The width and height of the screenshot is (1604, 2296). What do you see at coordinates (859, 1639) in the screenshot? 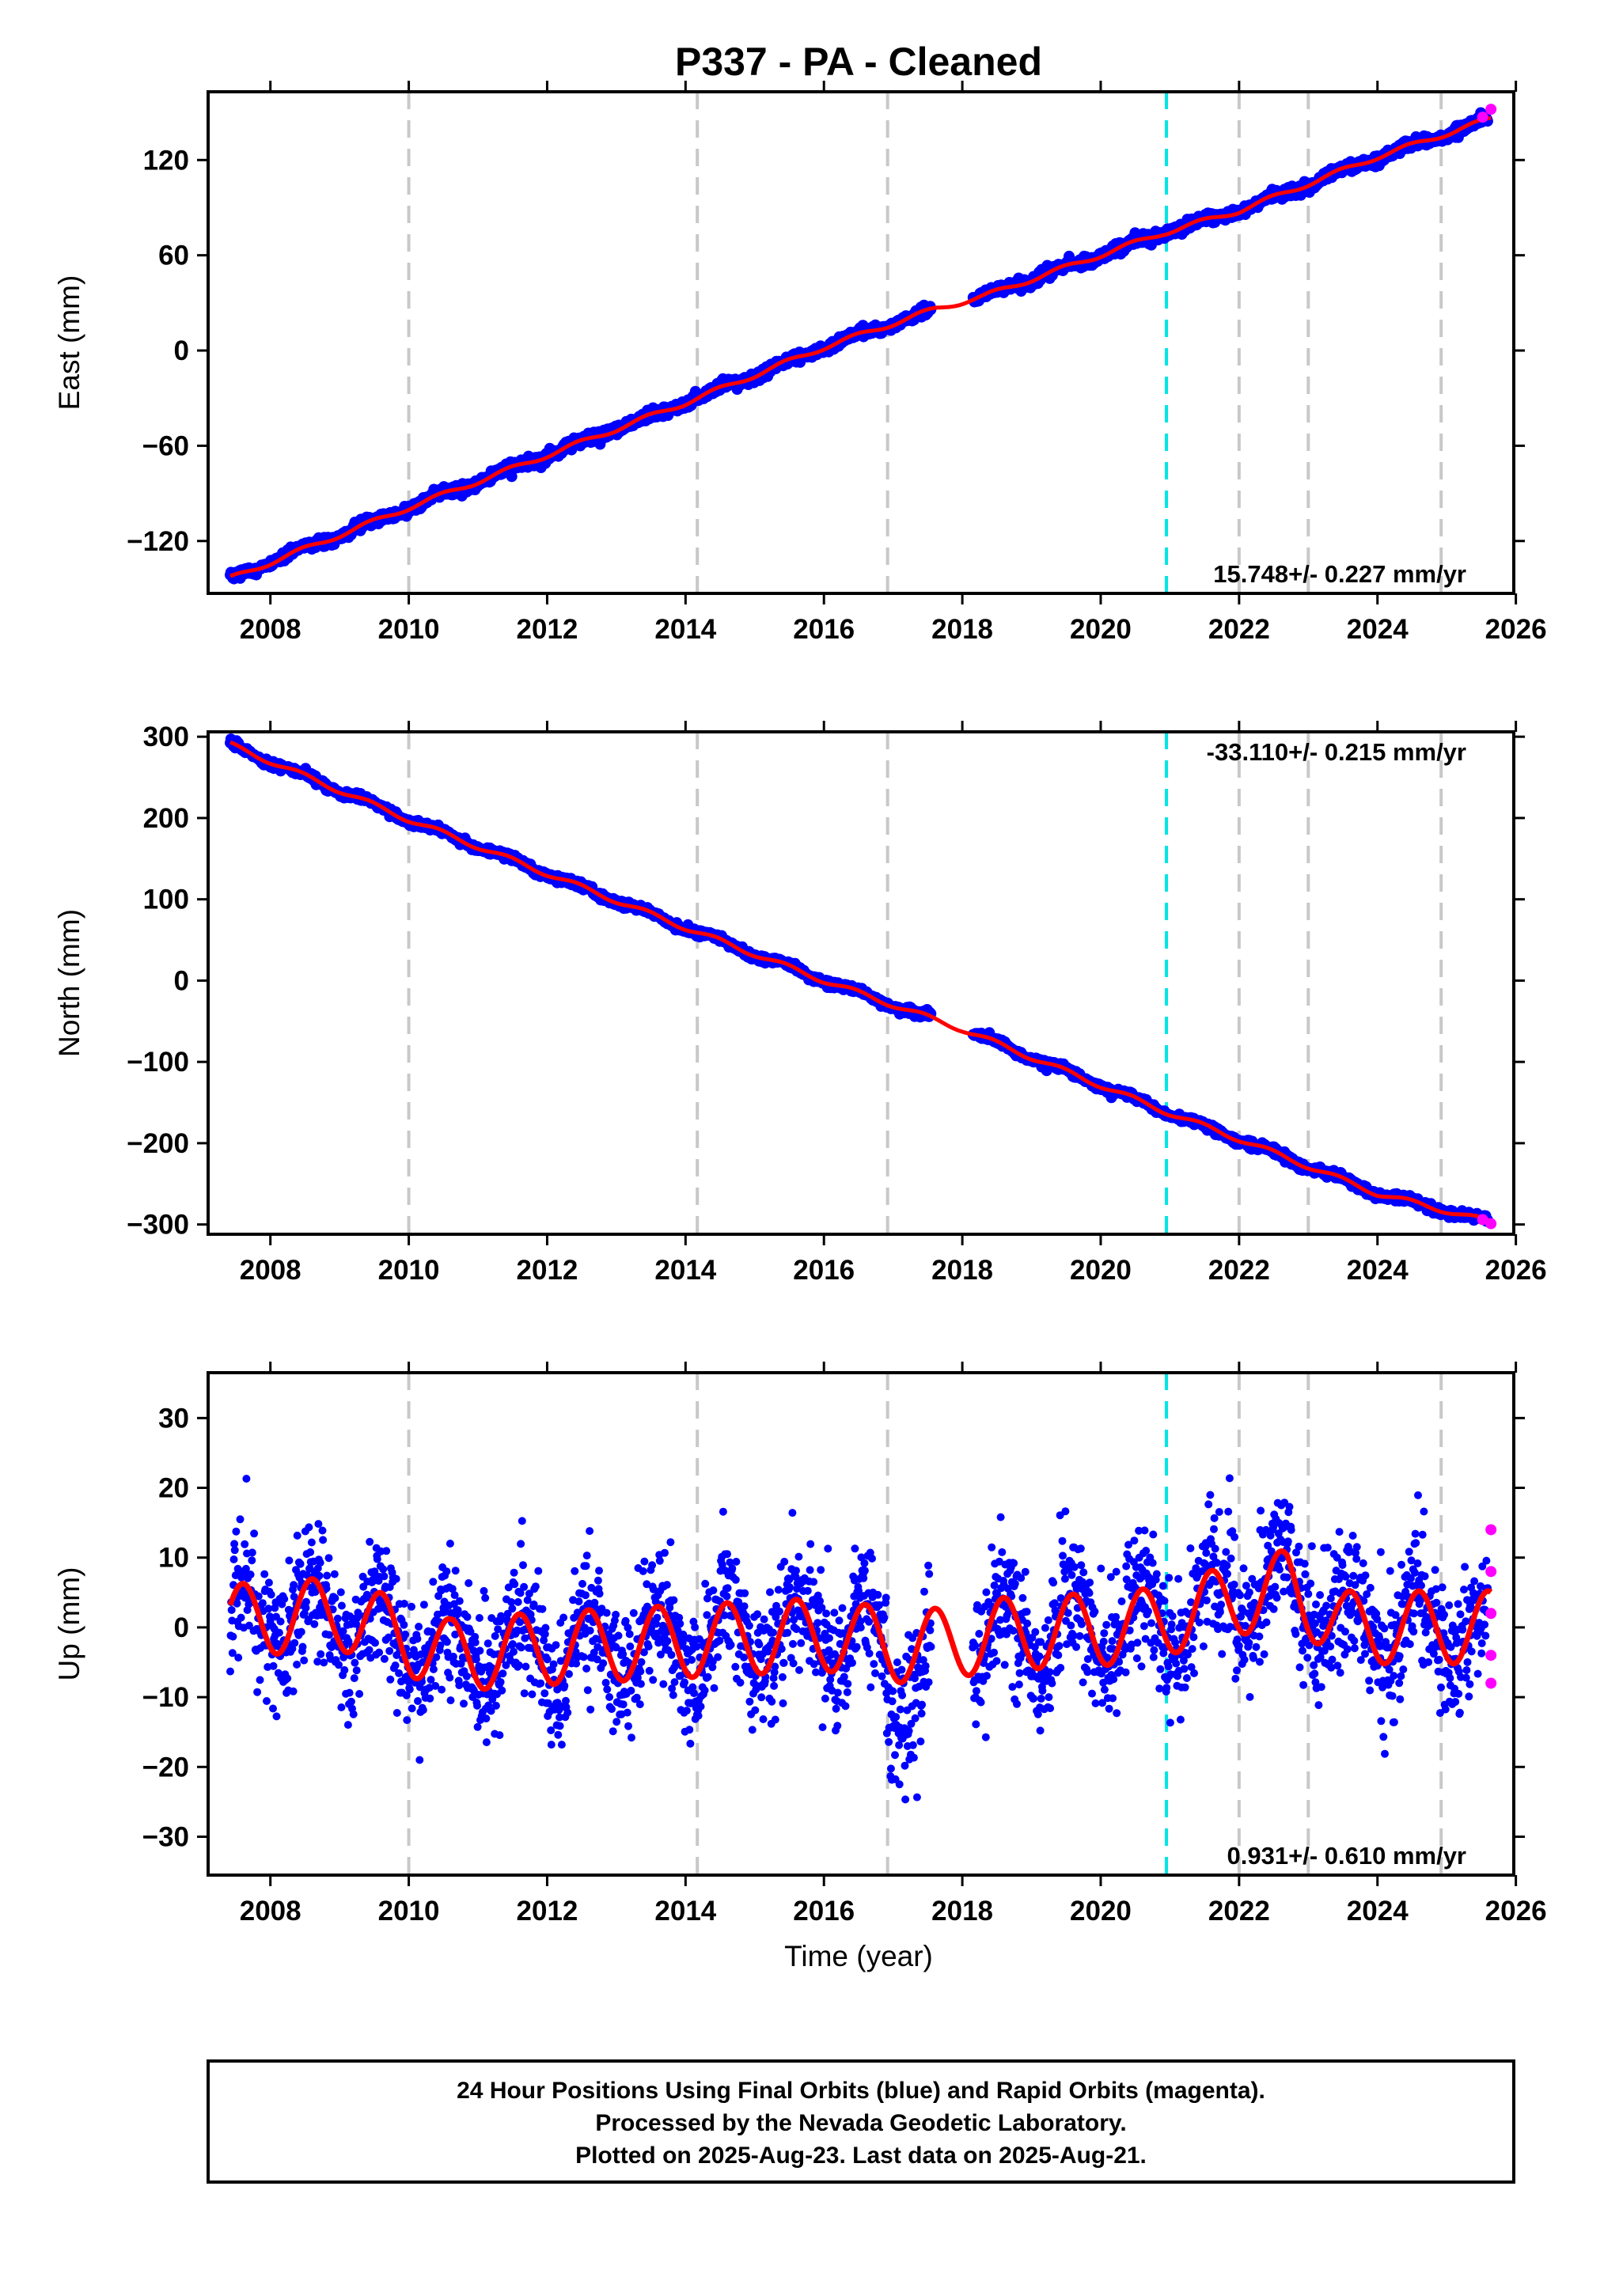
I see `up-points` at bounding box center [859, 1639].